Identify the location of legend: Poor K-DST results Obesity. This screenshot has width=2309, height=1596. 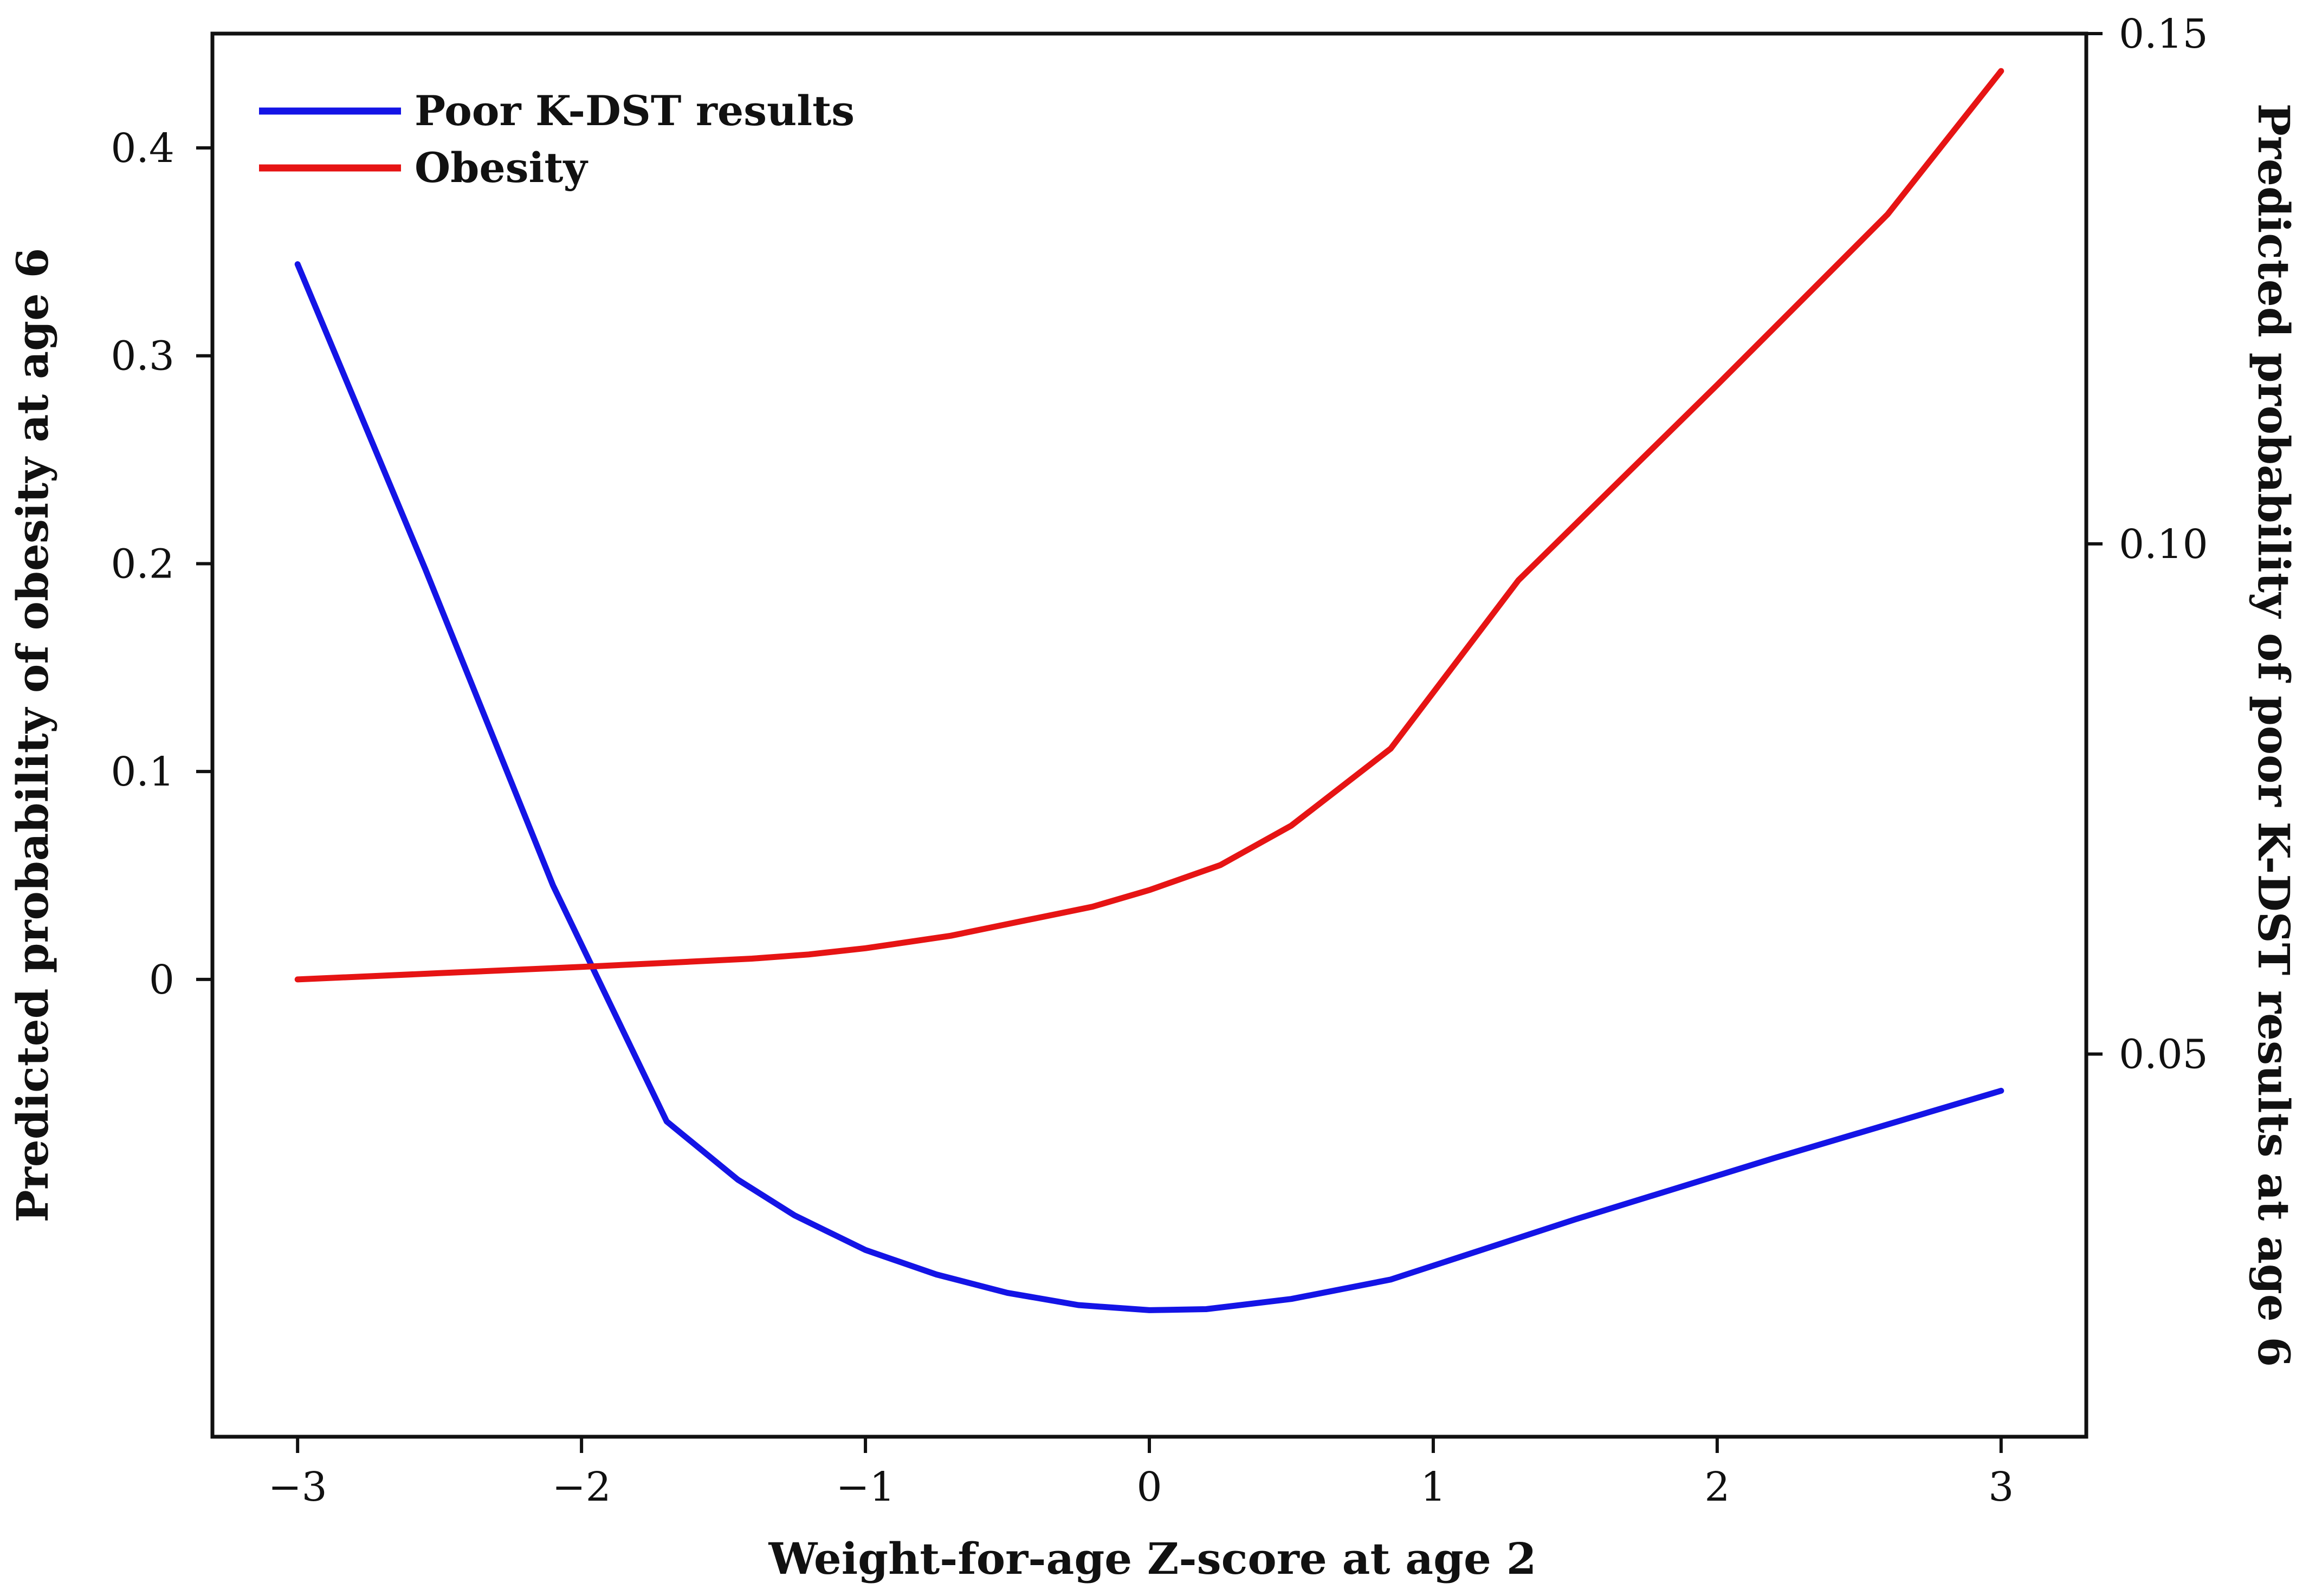
(557, 140).